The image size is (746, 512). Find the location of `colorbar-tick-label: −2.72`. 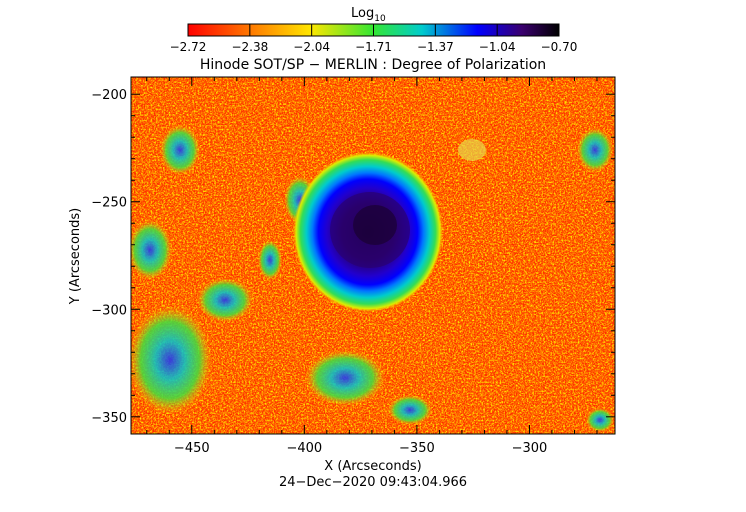

colorbar-tick-label: −2.72 is located at coordinates (188, 47).